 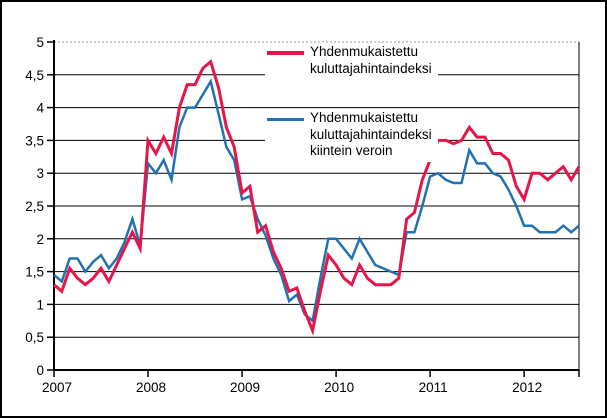 What do you see at coordinates (40, 108) in the screenshot?
I see `y-axis-label: 4` at bounding box center [40, 108].